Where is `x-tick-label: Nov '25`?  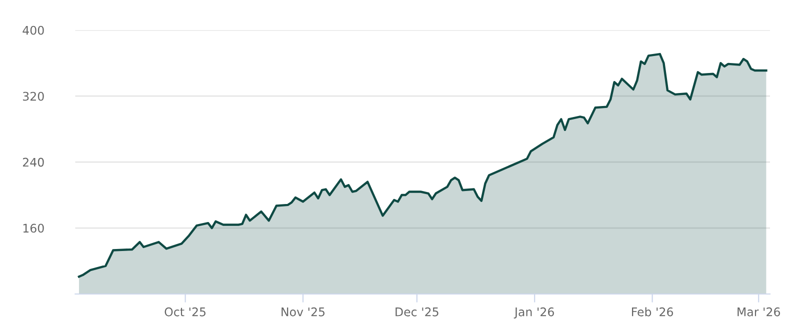
x-tick-label: Nov '25 is located at coordinates (303, 311).